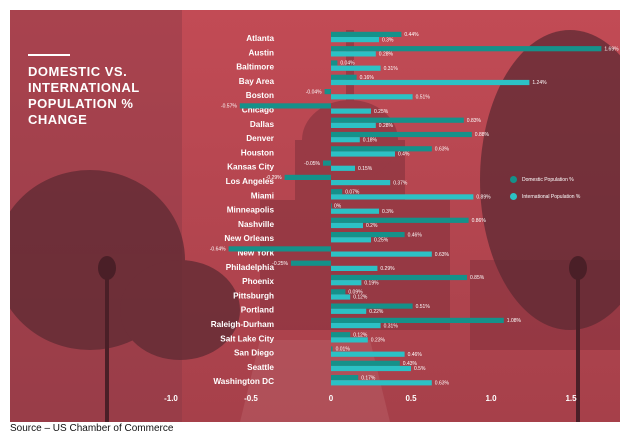 Image resolution: width=628 pixels, height=439 pixels. Describe the element at coordinates (251, 210) in the screenshot. I see `category-label: Minneapolis` at that location.